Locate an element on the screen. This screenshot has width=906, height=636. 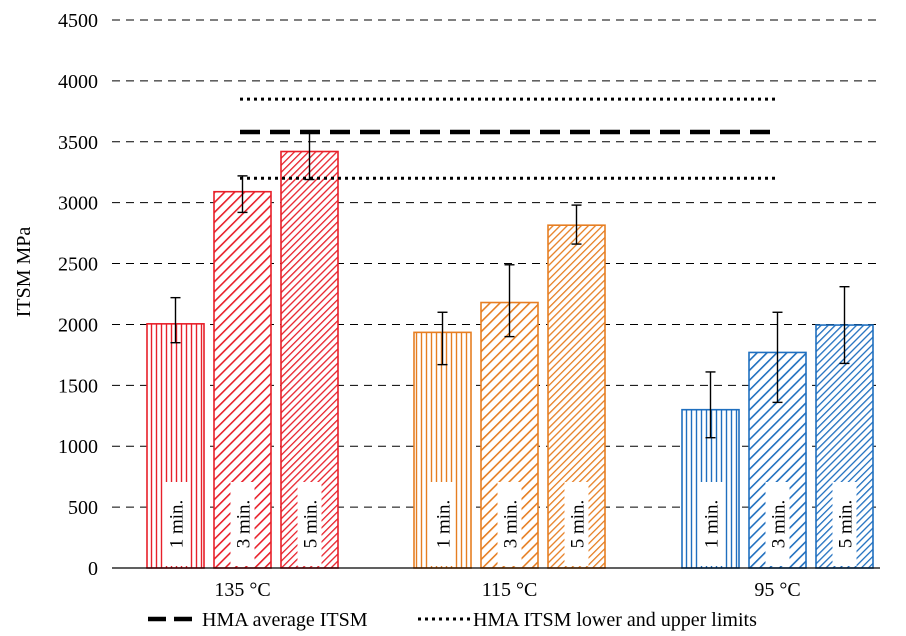
x-axis: 135 °C 115 °C 95 °C is located at coordinates (496, 584).